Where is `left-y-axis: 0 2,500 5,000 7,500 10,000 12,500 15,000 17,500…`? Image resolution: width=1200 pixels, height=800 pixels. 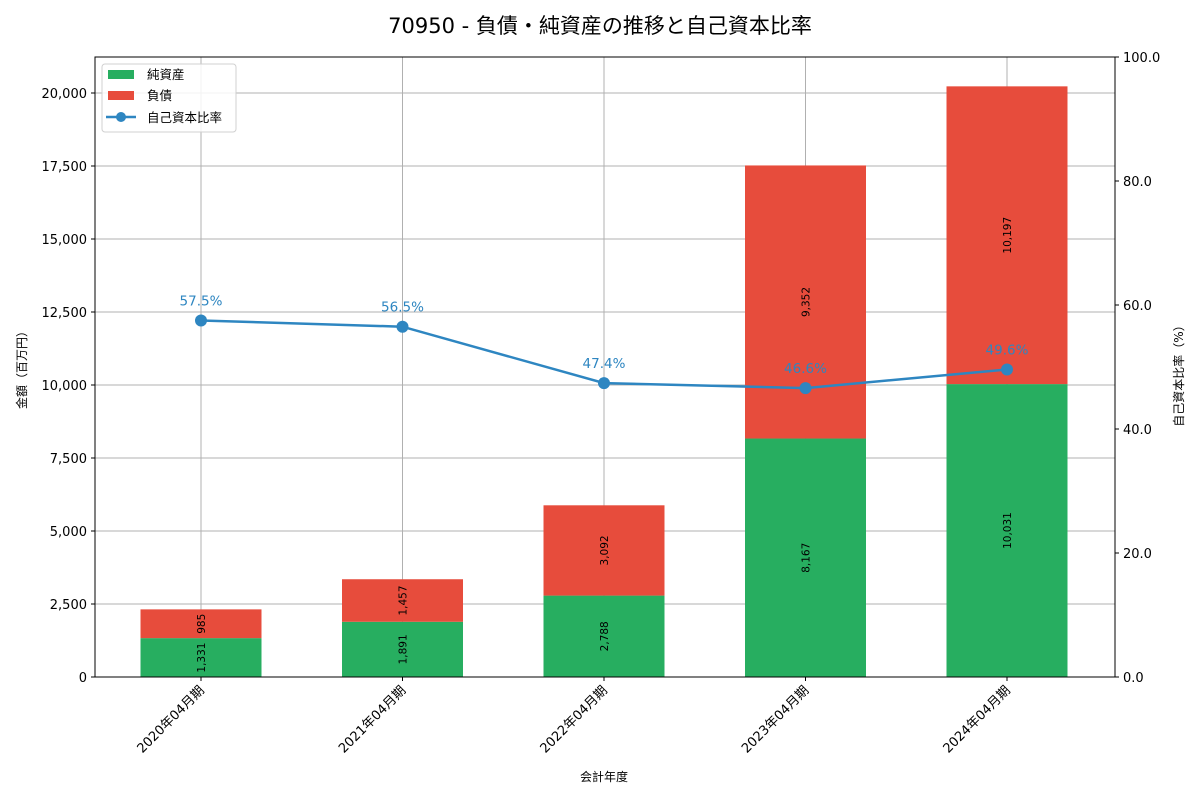 left-y-axis: 0 2,500 5,000 7,500 10,000 12,500 15,000 17,500… is located at coordinates (68, 386).